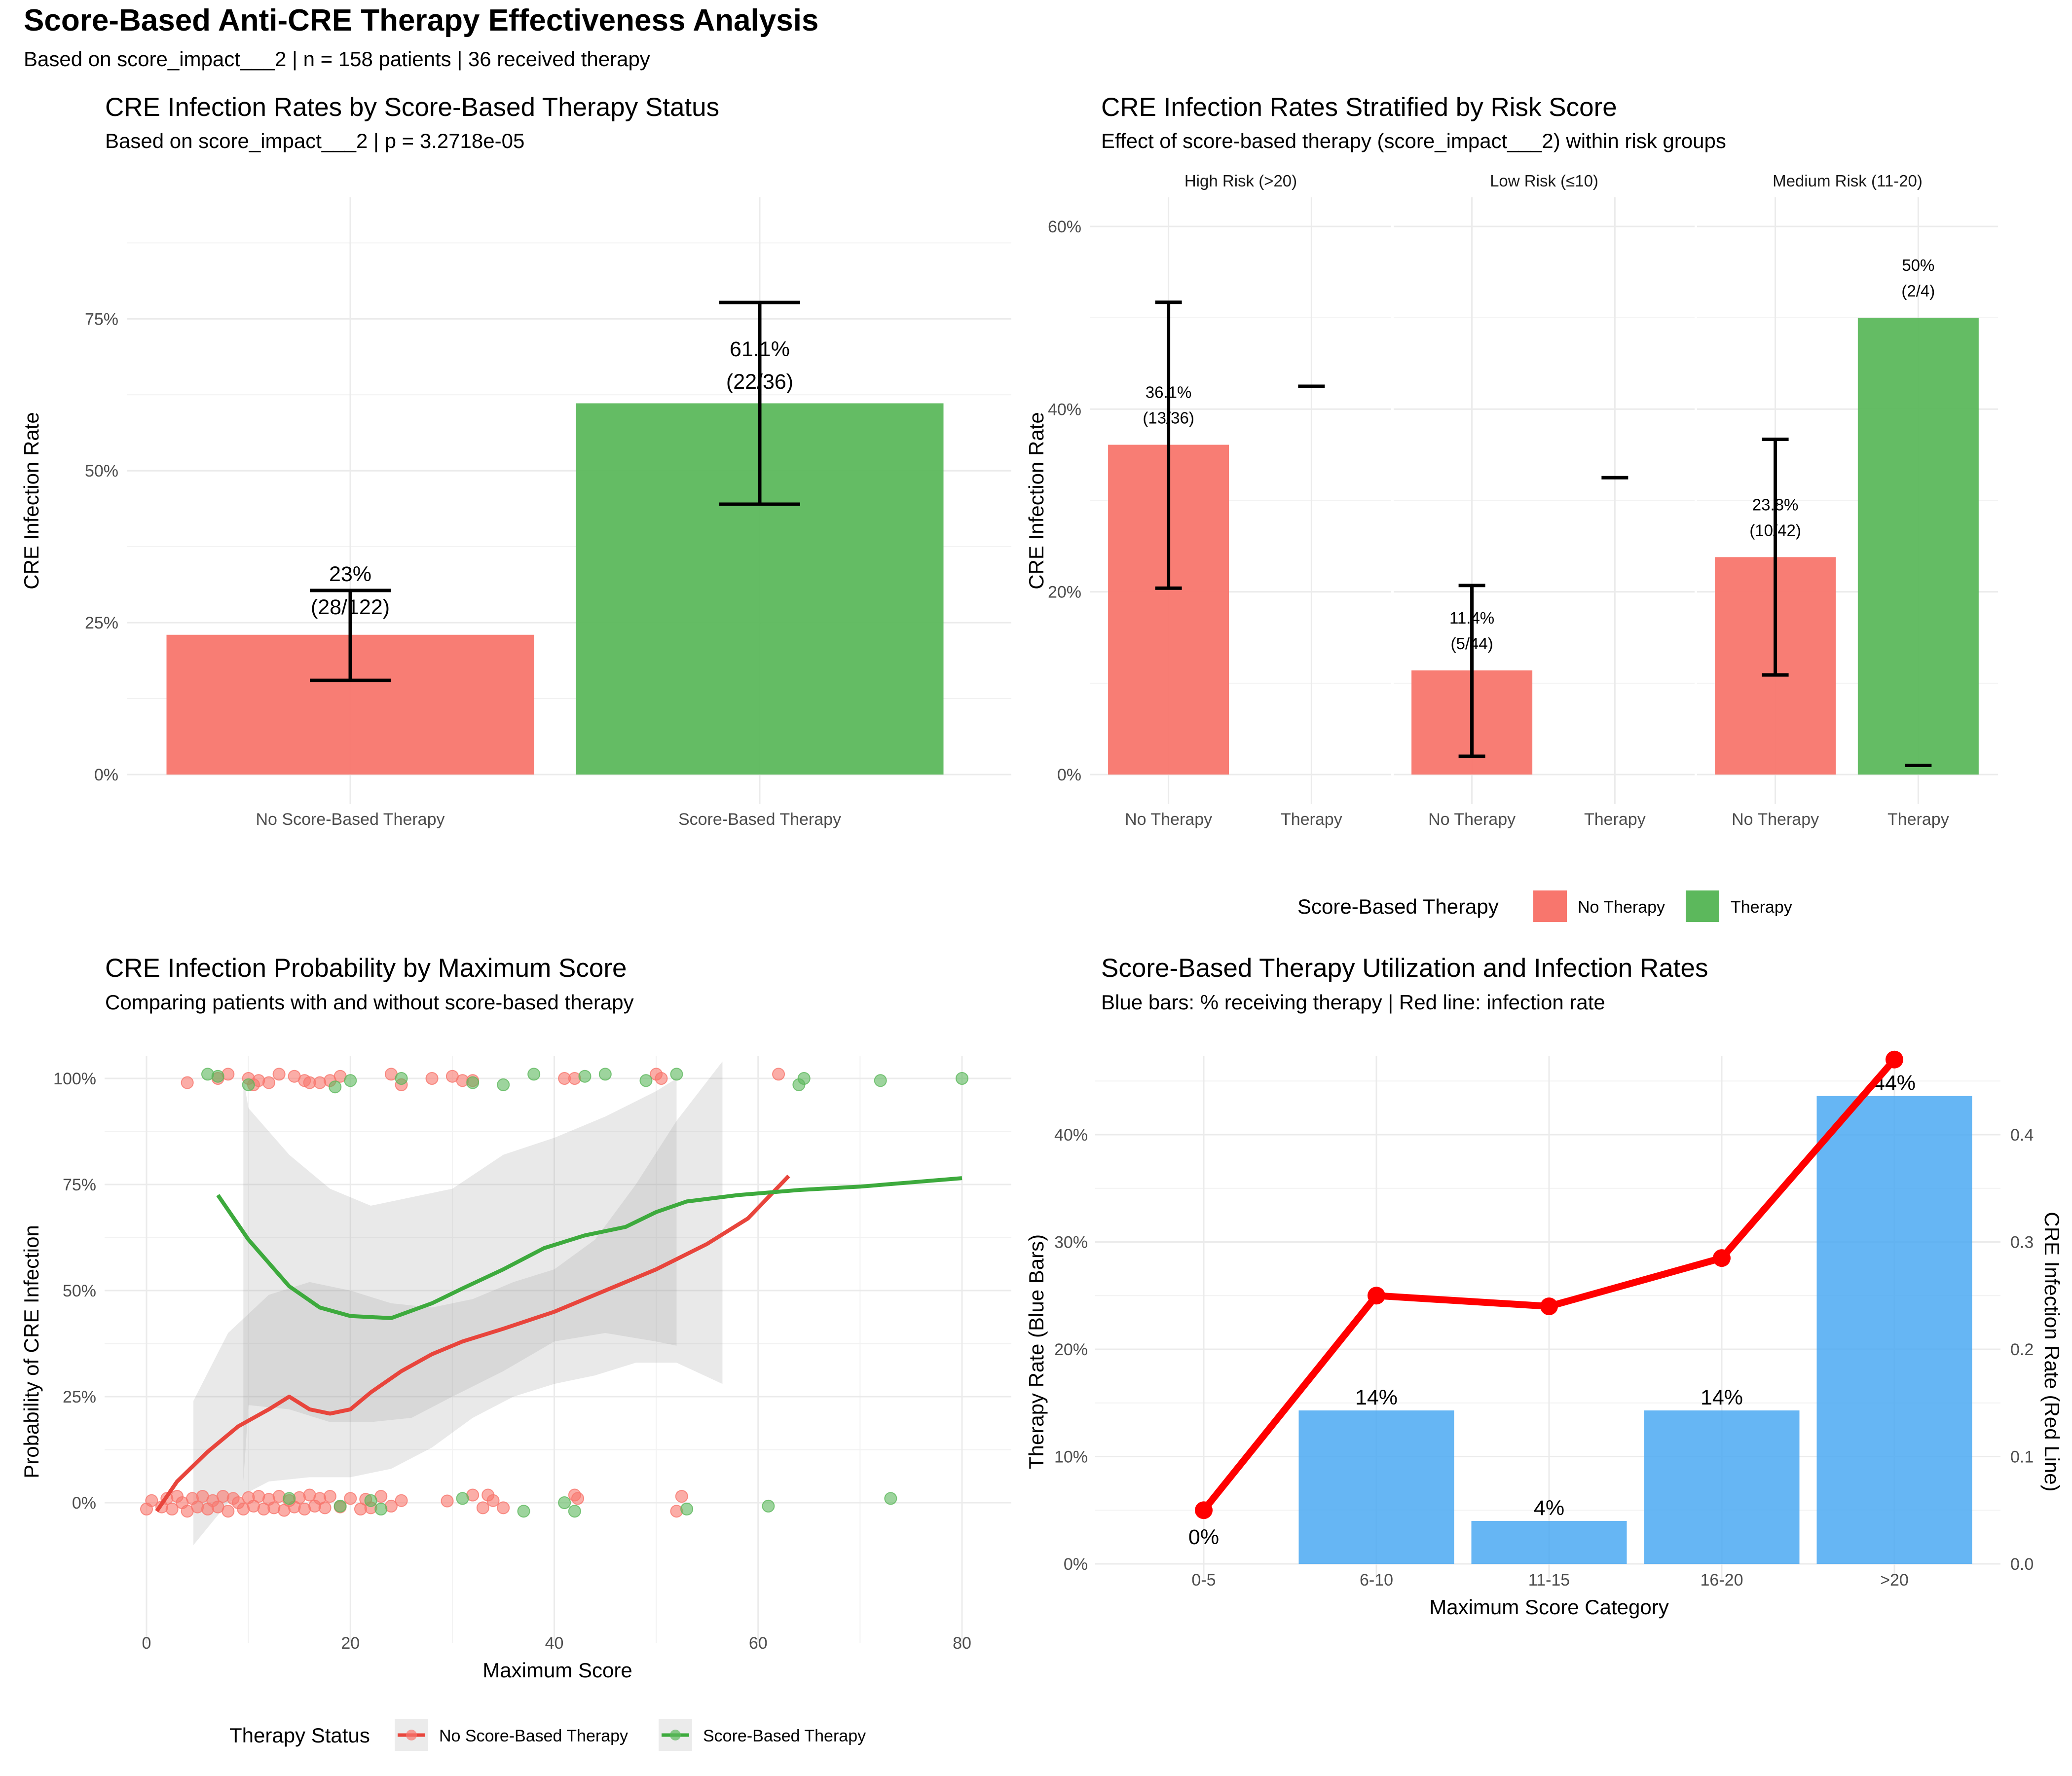 This screenshot has width=2072, height=1776. I want to click on legend-title: Therapy Status, so click(300, 1736).